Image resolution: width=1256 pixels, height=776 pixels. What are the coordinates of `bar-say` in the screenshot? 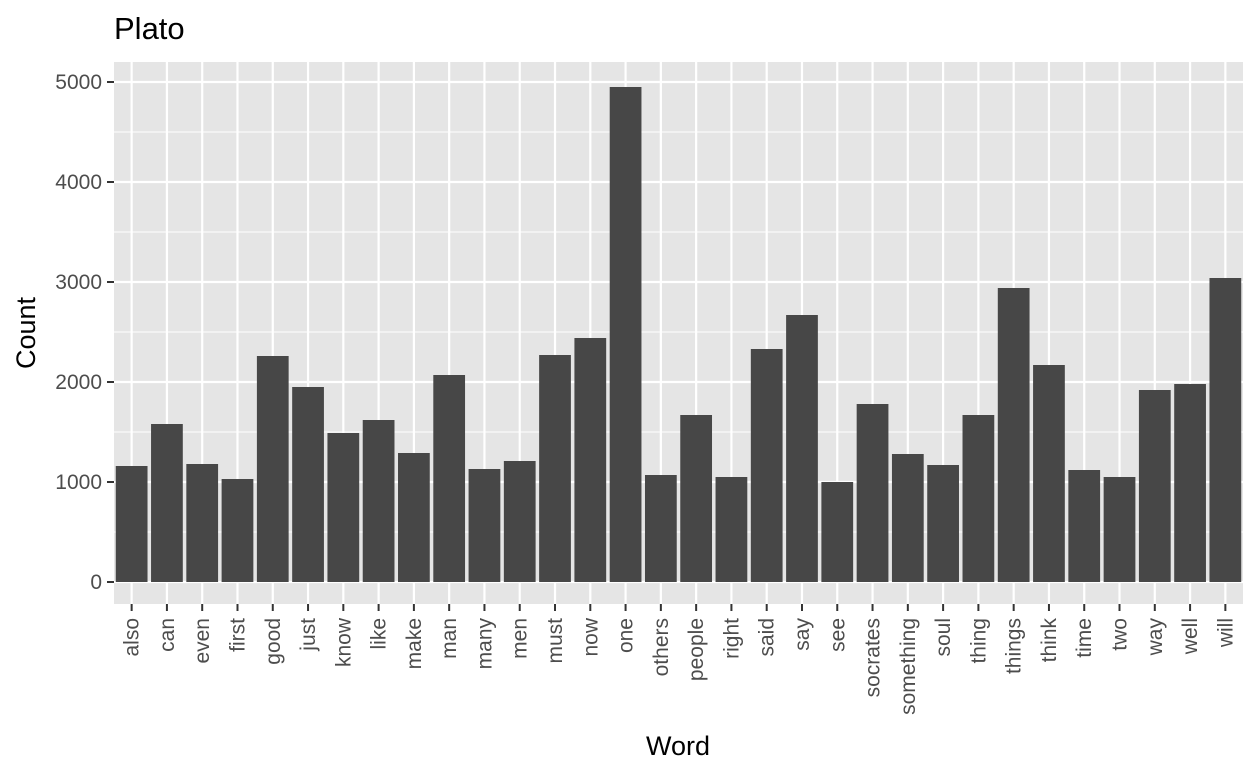 It's located at (802, 448).